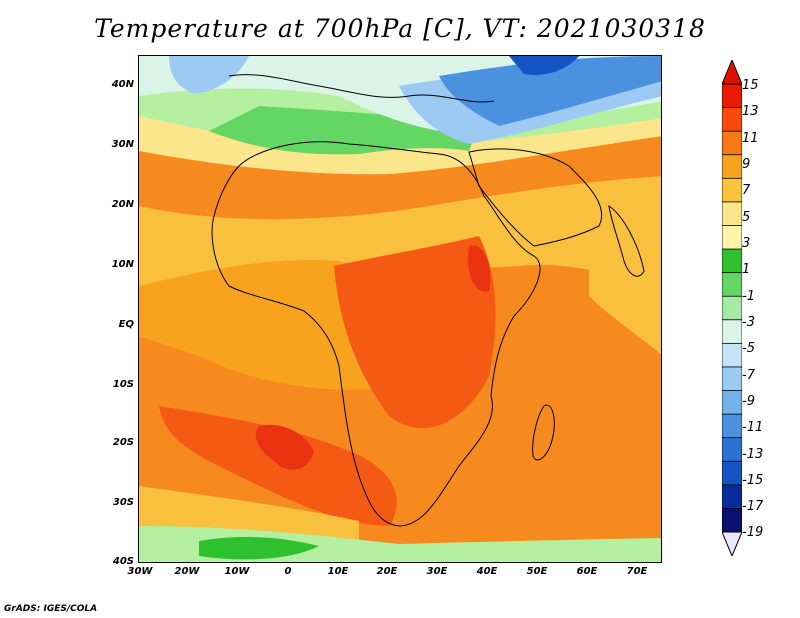  Describe the element at coordinates (748, 375) in the screenshot. I see `colorbar-label-neg7: -7` at that location.